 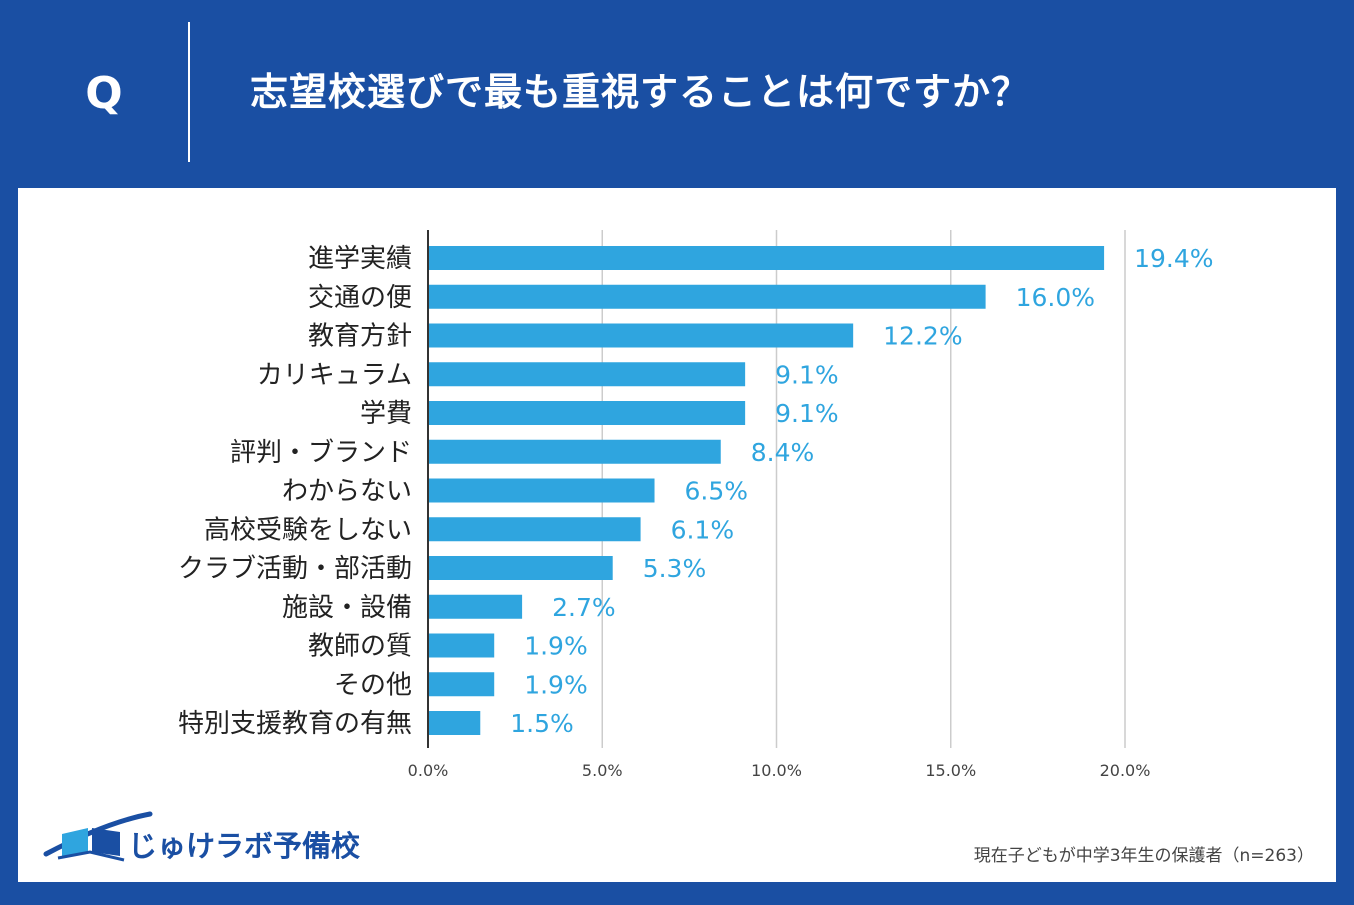 I want to click on category-label: カリキュラム, so click(x=334, y=375).